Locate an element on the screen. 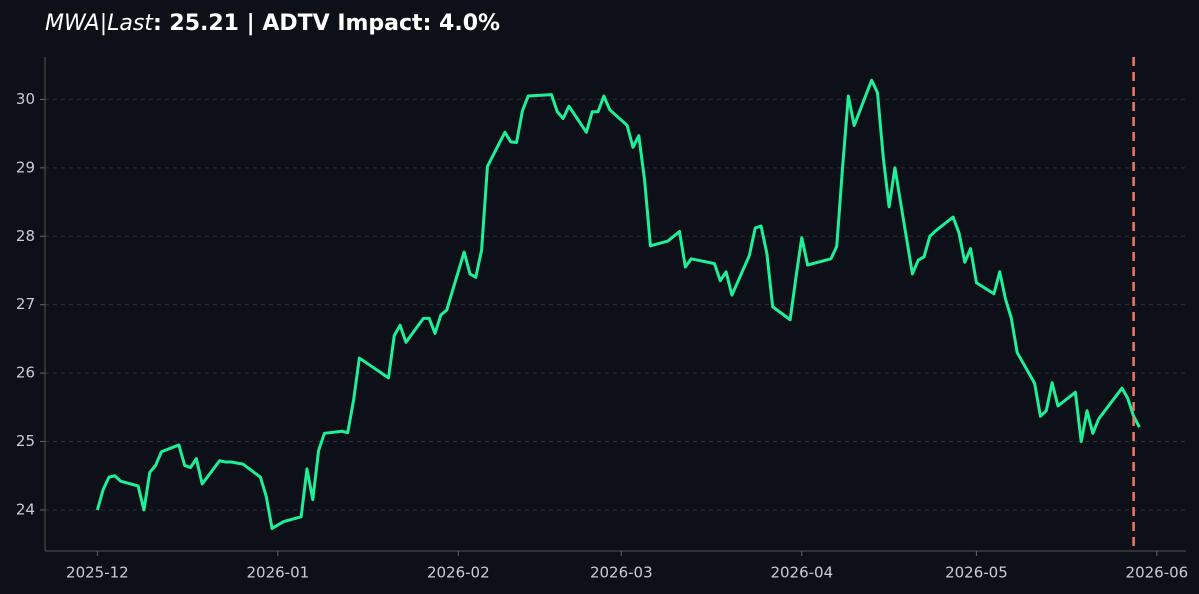  x-tick-label: 2026-05 is located at coordinates (976, 573).